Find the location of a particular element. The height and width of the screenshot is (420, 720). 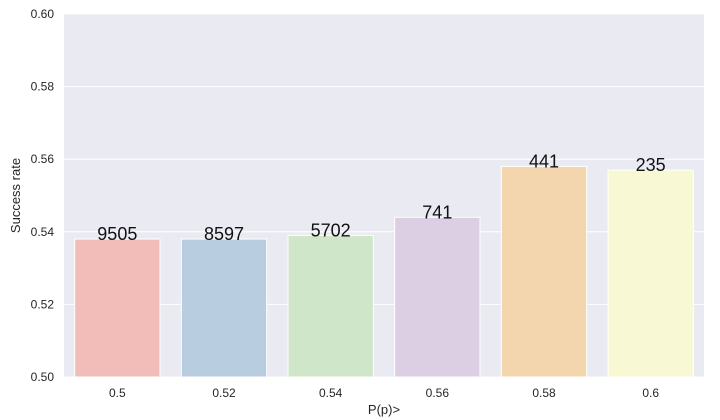

y-tick-label: 0.52 is located at coordinates (43, 304).